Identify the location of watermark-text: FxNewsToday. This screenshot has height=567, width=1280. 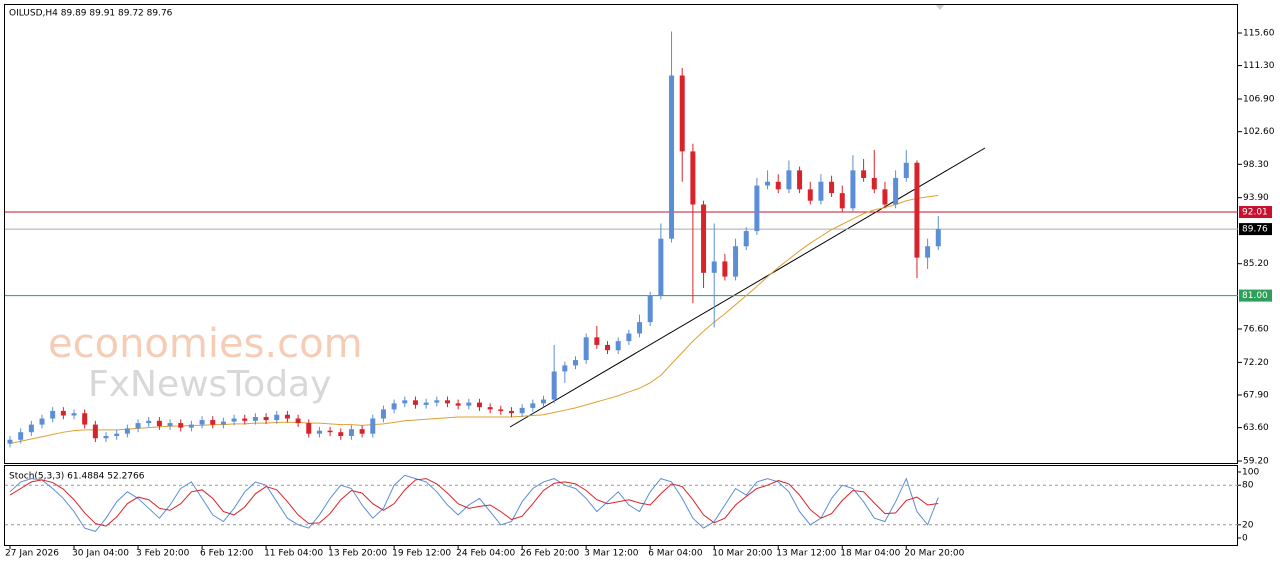
(209, 384).